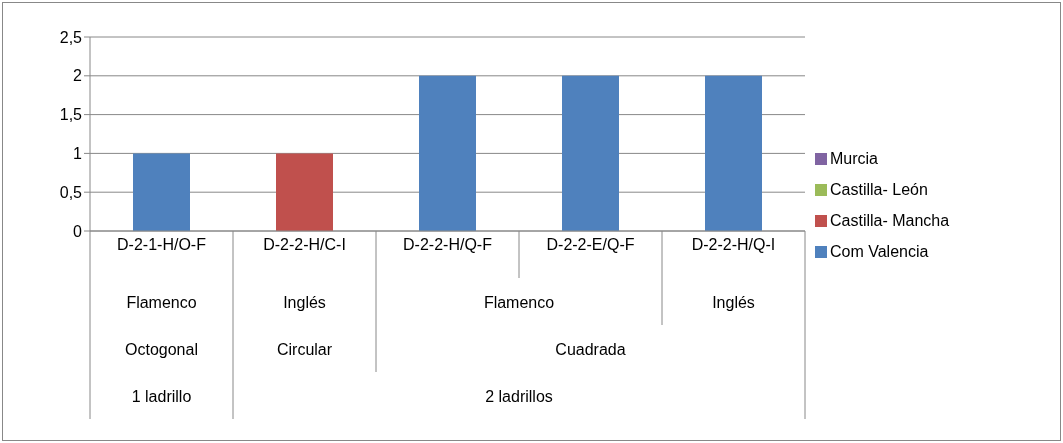 The height and width of the screenshot is (443, 1063). I want to click on x-tick-label: D-2-2-E/Q-F, so click(590, 245).